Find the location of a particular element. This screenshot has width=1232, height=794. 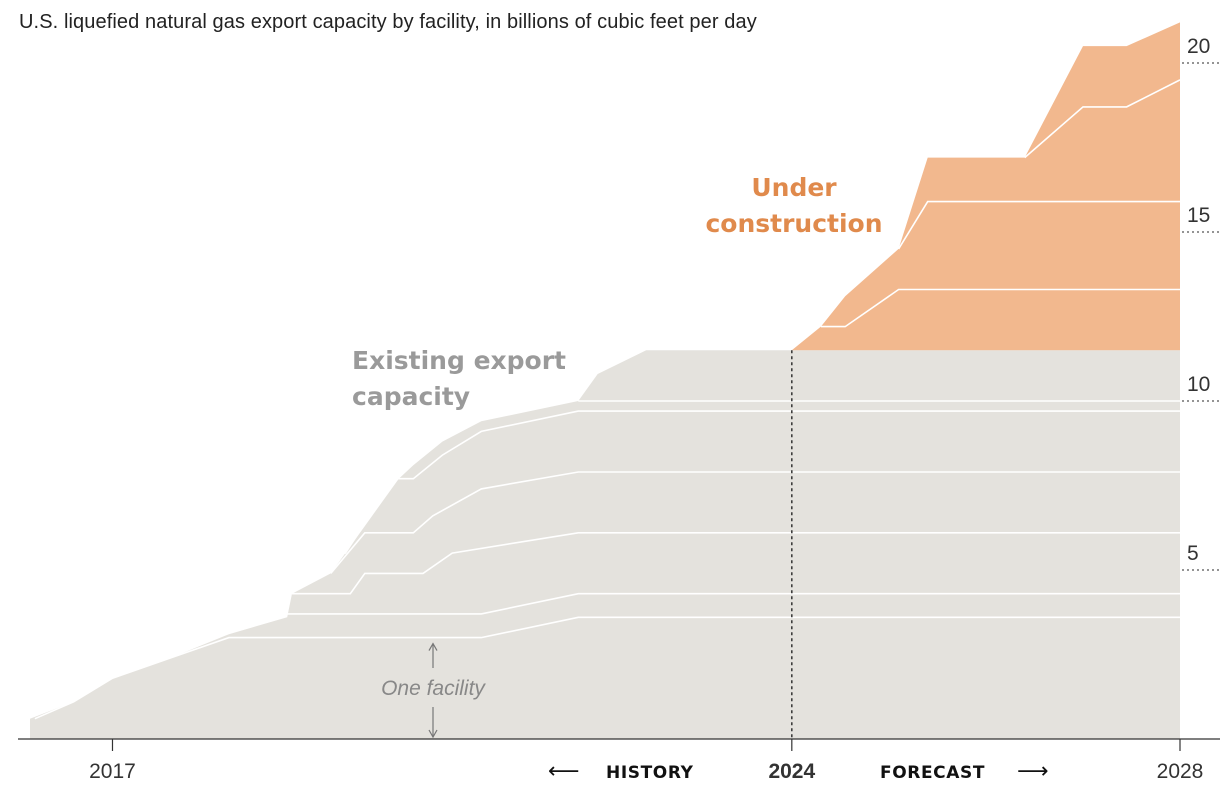

under-construction-label-line2: construction is located at coordinates (793, 223).